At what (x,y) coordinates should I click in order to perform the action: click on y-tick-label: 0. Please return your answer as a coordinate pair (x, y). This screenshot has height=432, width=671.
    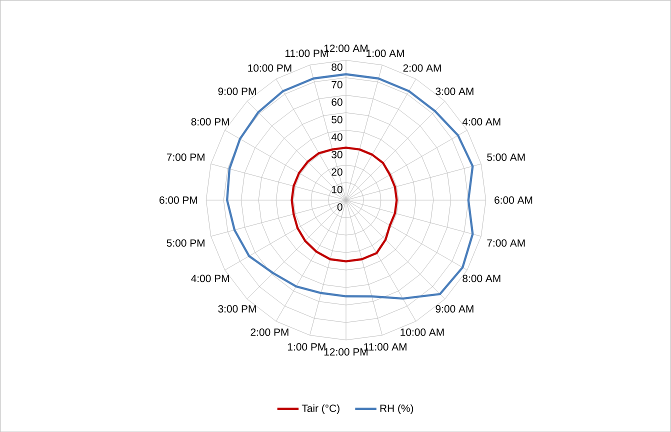
    Looking at the image, I should click on (339, 207).